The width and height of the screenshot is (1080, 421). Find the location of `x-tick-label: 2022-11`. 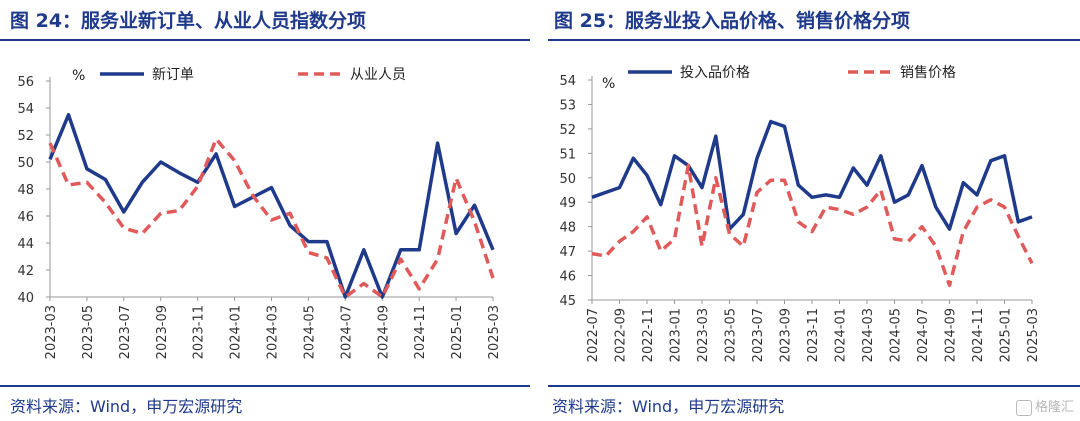

x-tick-label: 2022-11 is located at coordinates (648, 335).